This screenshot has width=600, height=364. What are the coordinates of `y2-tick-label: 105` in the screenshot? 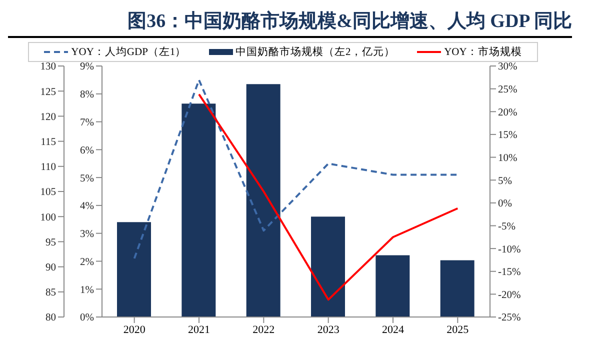 It's located at (48, 192).